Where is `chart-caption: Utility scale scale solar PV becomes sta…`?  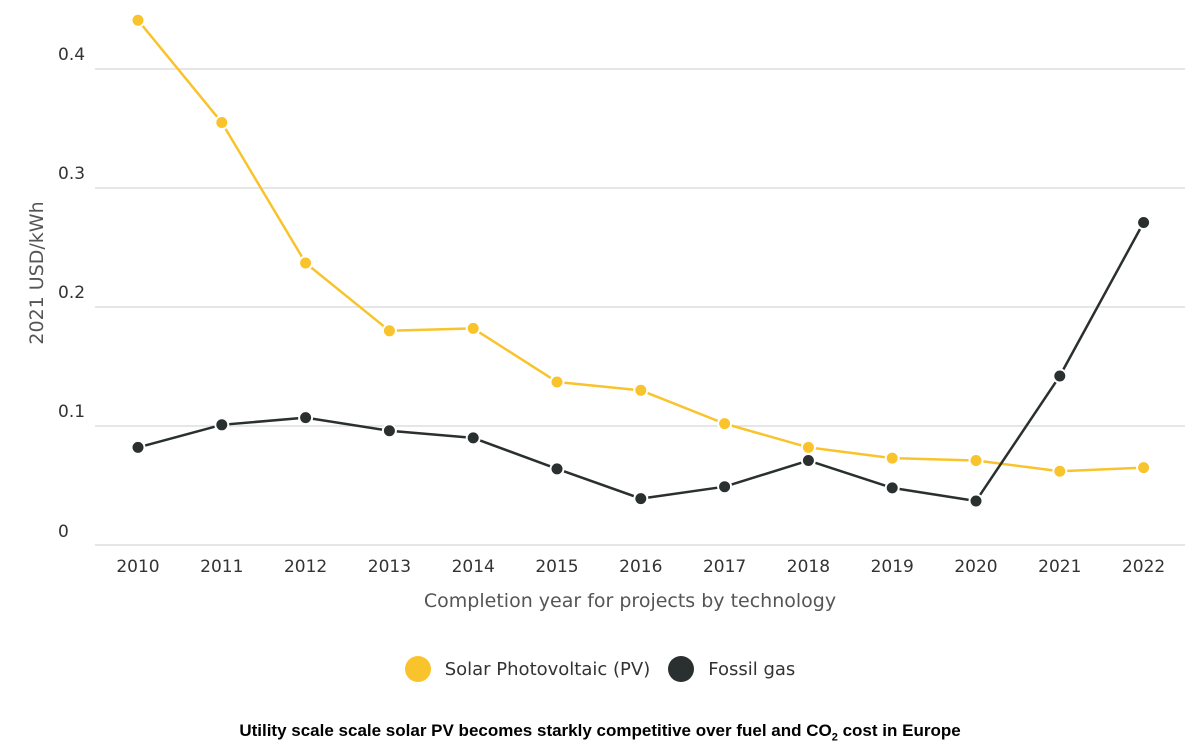 chart-caption: Utility scale scale solar PV becomes sta… is located at coordinates (600, 732).